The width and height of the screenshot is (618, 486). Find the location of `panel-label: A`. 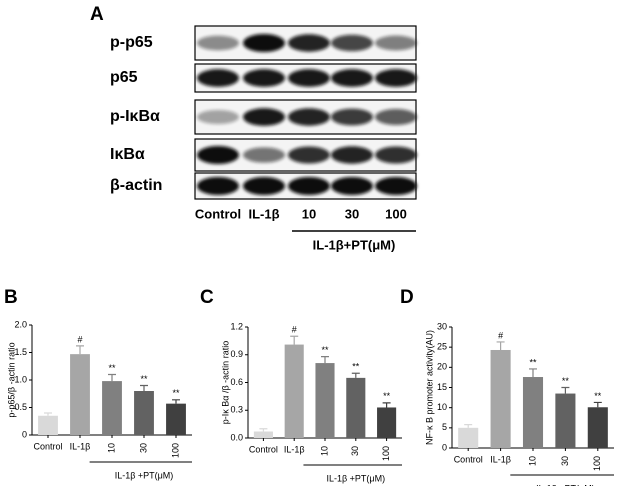

panel-label: A is located at coordinates (97, 14).